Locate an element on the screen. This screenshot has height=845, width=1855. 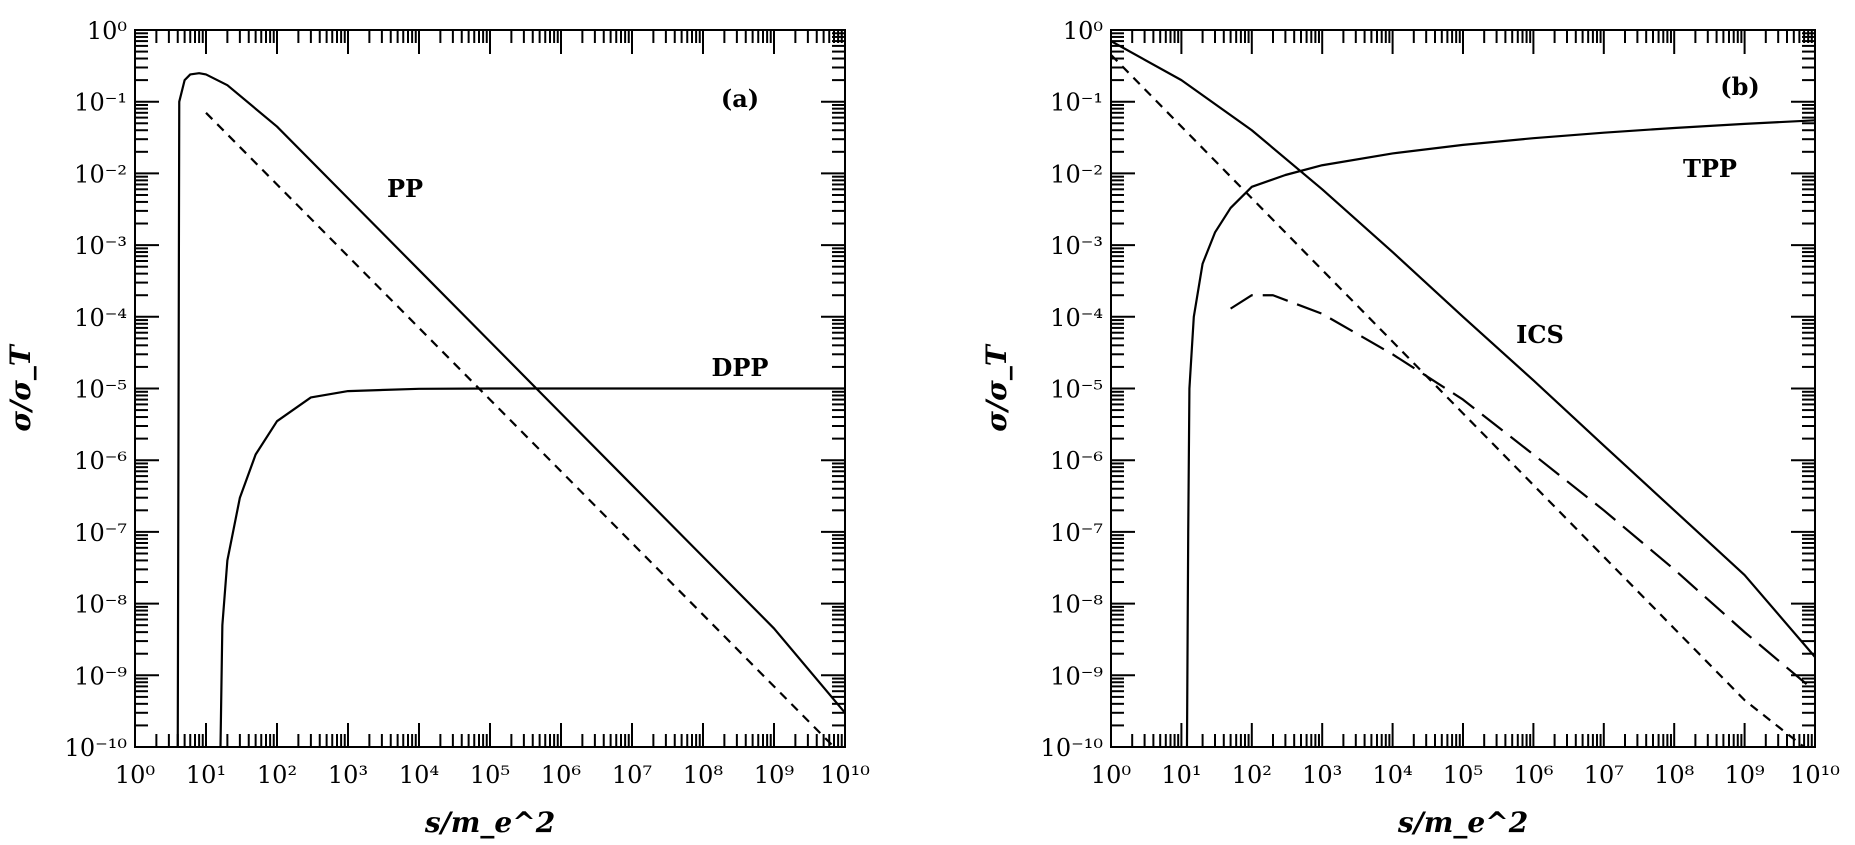
series-line-dpp is located at coordinates (532, 567).